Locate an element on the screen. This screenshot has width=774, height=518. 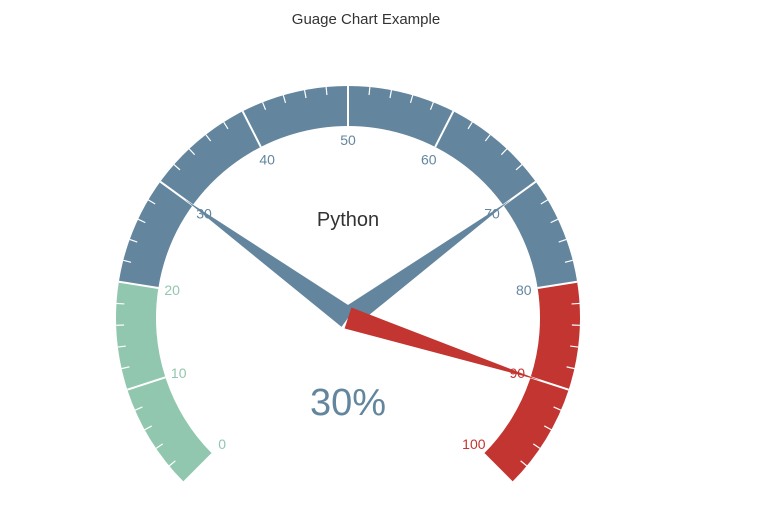
gauge-axis-label: 10 is located at coordinates (179, 373).